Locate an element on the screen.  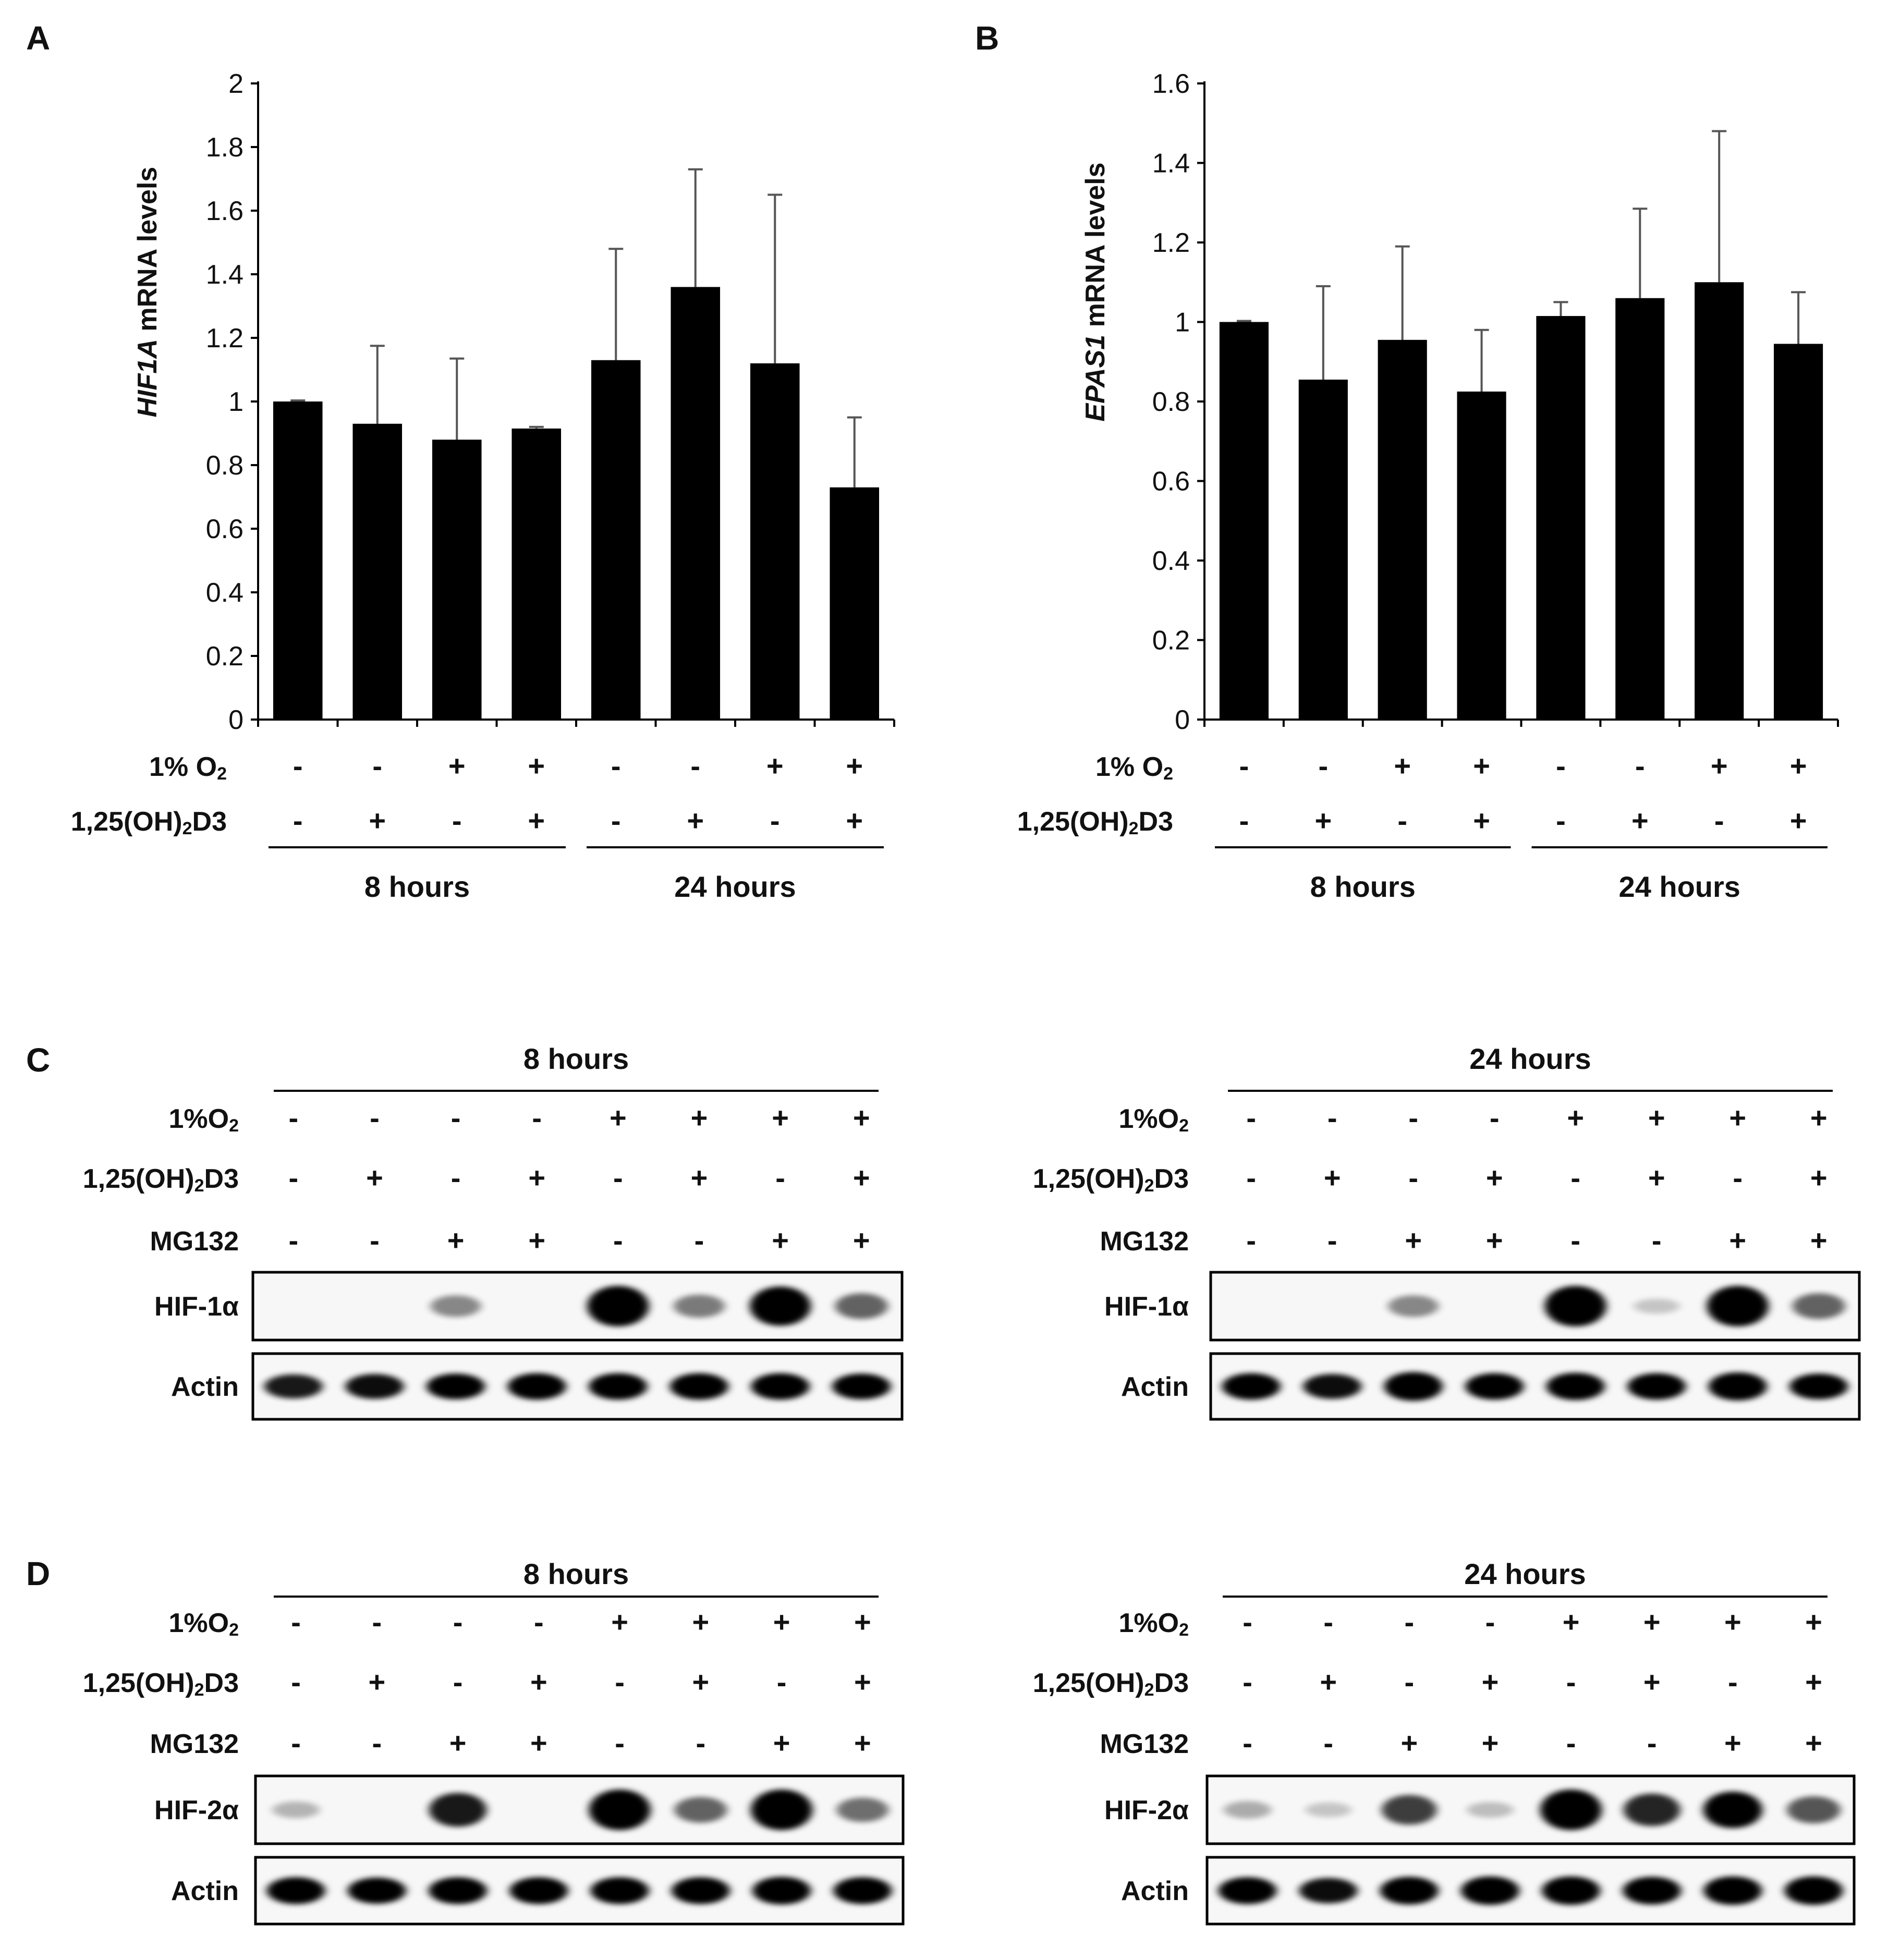
y-tick-label: 1.8 is located at coordinates (225, 147).